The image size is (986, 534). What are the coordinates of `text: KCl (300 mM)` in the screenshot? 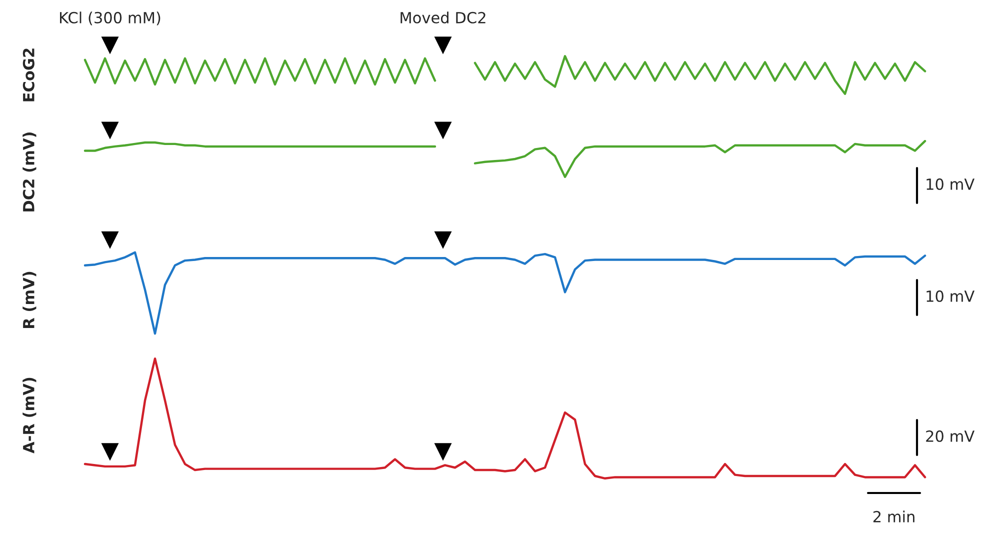 It's located at (110, 19).